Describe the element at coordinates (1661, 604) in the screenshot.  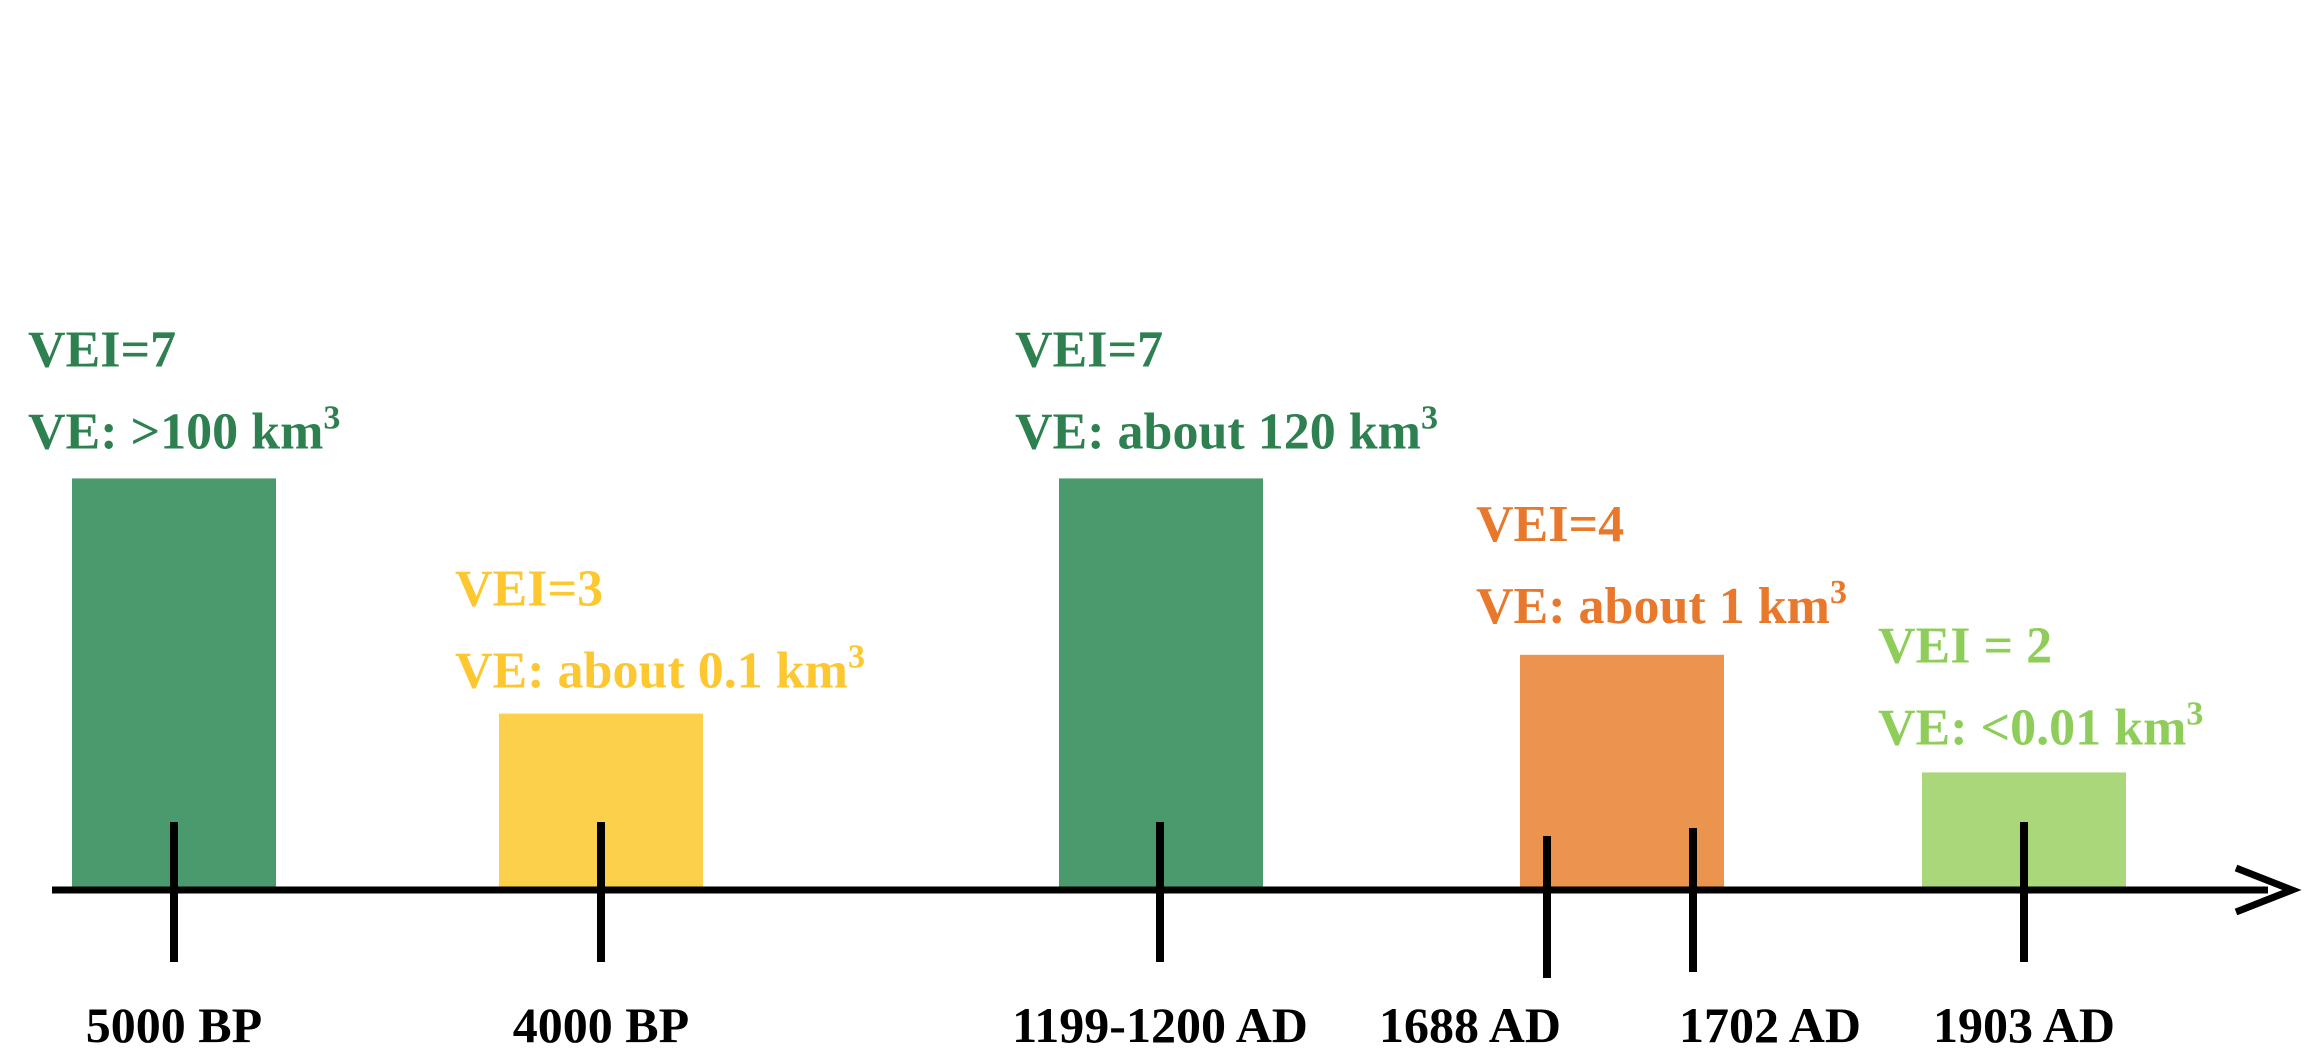
I see `ve-label: VE: about 1 km3` at that location.